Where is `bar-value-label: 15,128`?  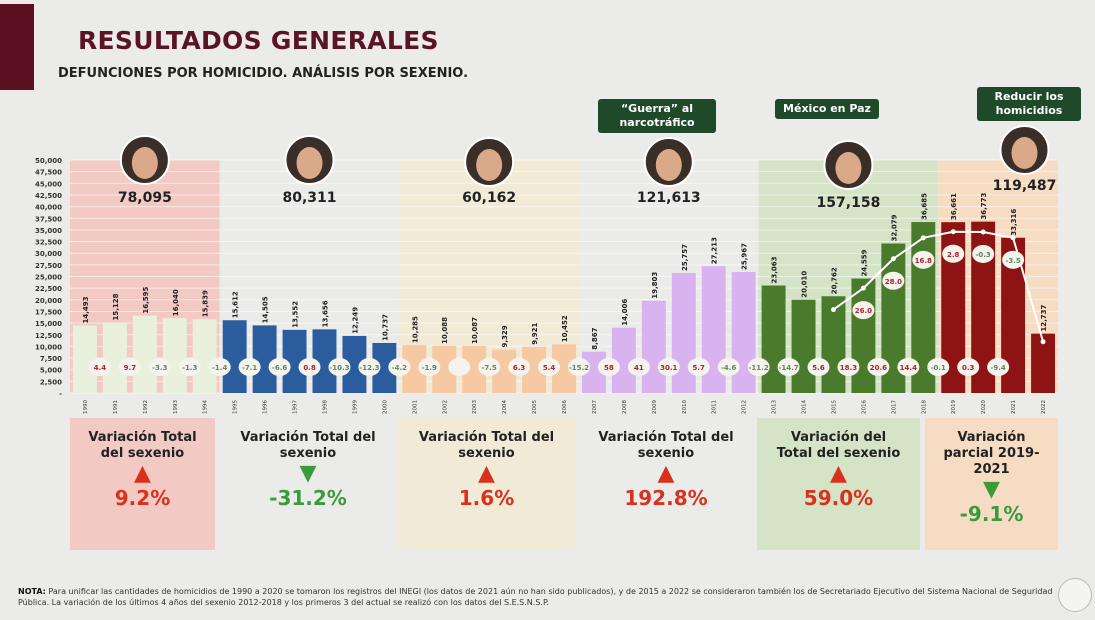 bar-value-label: 15,128 is located at coordinates (116, 306).